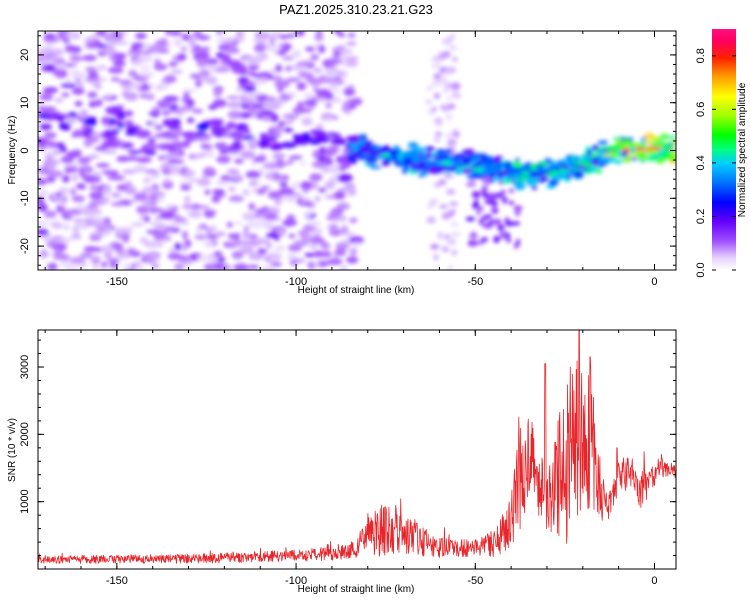 This screenshot has width=750, height=600. I want to click on spectrogram-y-axis-label: Frequency (Hz), so click(12, 150).